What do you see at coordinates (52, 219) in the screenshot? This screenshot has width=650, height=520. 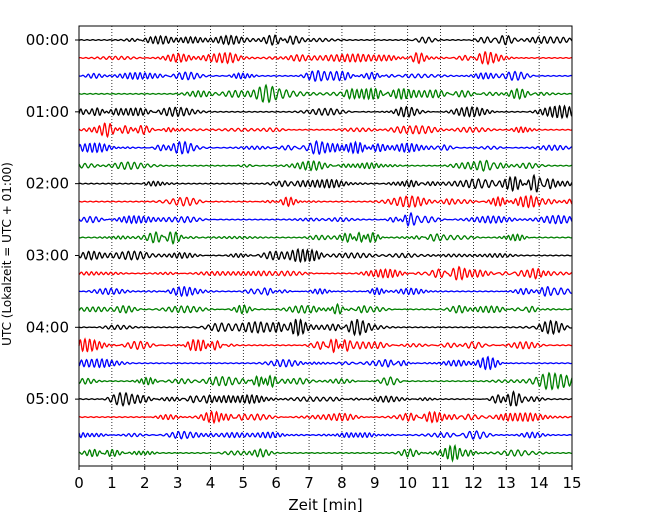 I see `y-axis-ticks: 00:00 01:00 02:00 03:00 04:00 05:00` at bounding box center [52, 219].